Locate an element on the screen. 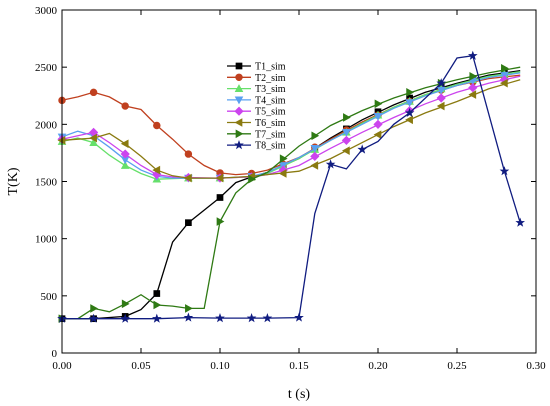 This screenshot has width=550, height=406. x-tick-label: 0.00 is located at coordinates (62, 366).